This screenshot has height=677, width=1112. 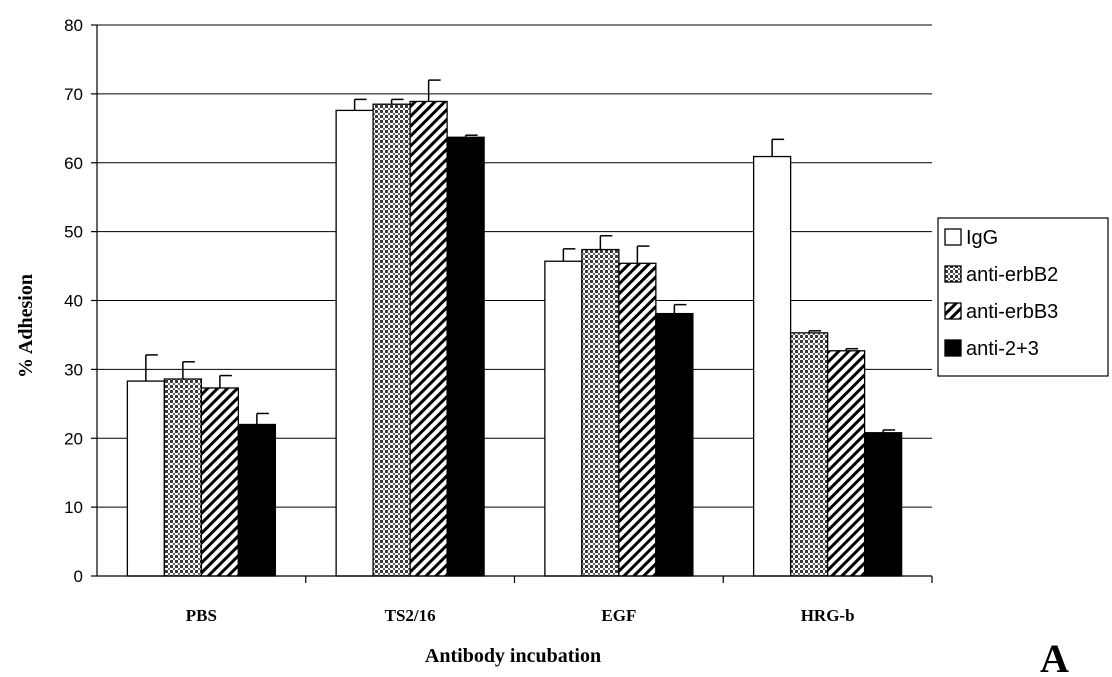 What do you see at coordinates (78, 576) in the screenshot?
I see `y-tick-label: 0` at bounding box center [78, 576].